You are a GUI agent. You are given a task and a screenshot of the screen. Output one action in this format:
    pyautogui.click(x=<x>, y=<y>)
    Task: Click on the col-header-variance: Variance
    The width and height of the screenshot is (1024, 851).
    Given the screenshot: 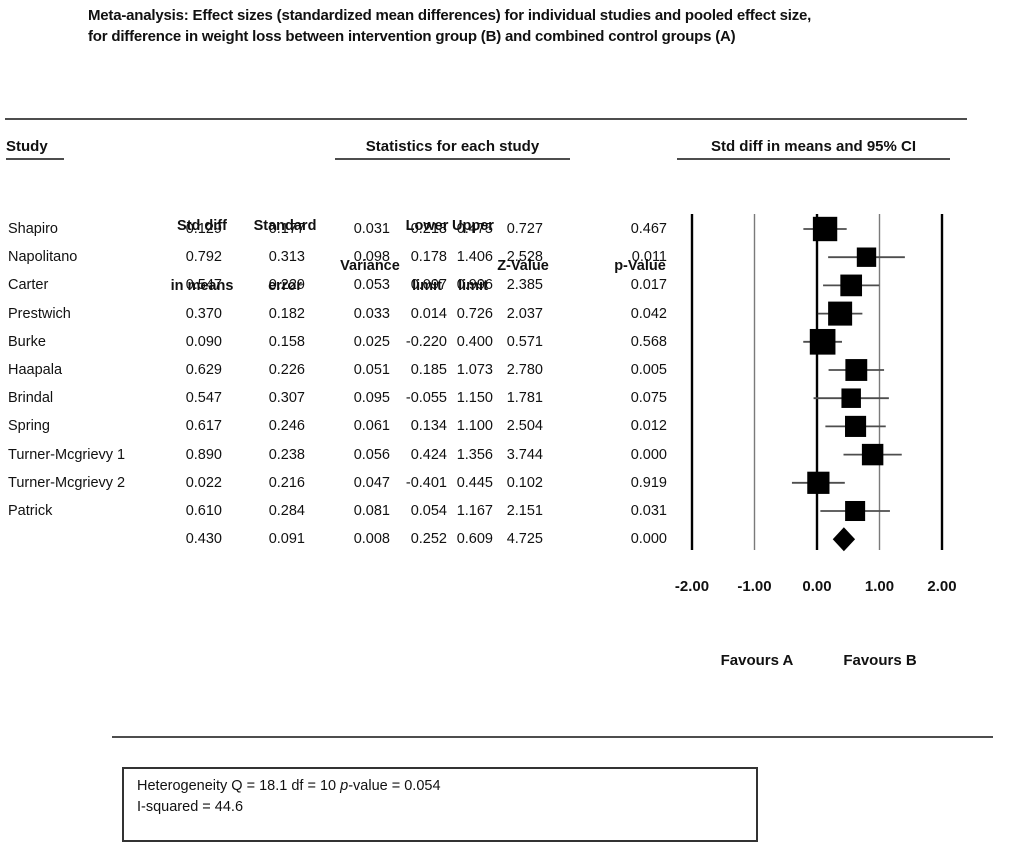 What is the action you would take?
    pyautogui.click(x=370, y=266)
    